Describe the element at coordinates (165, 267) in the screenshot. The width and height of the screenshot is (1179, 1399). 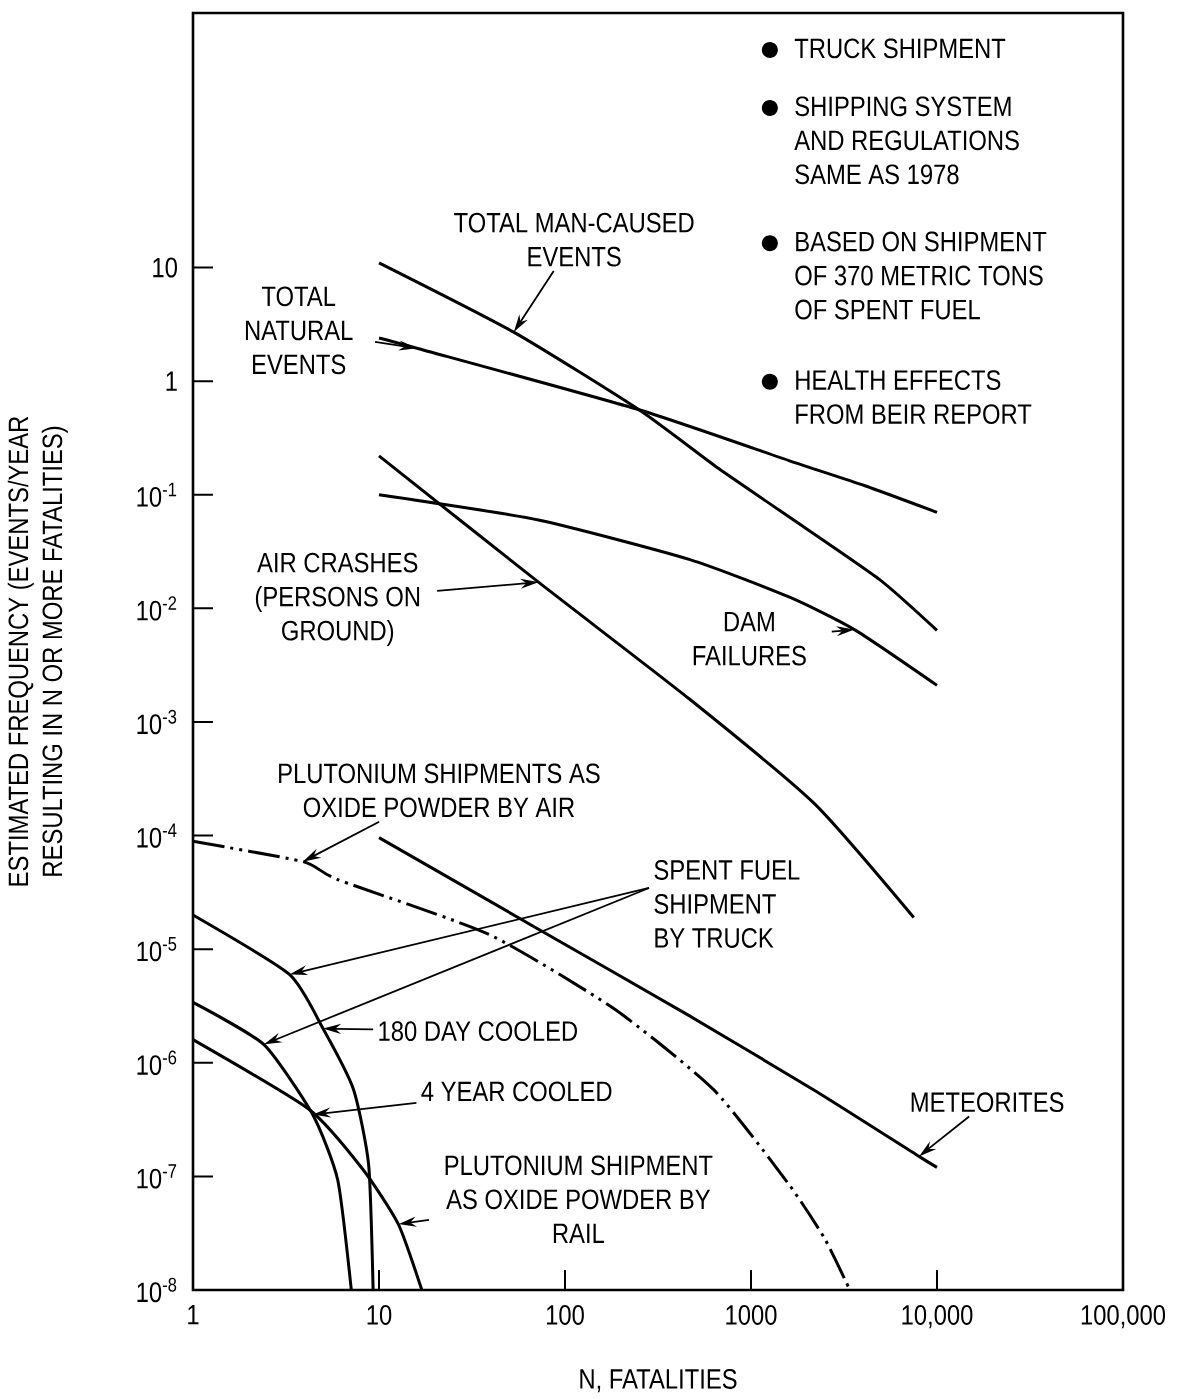
I see `y-tick-label: 10` at that location.